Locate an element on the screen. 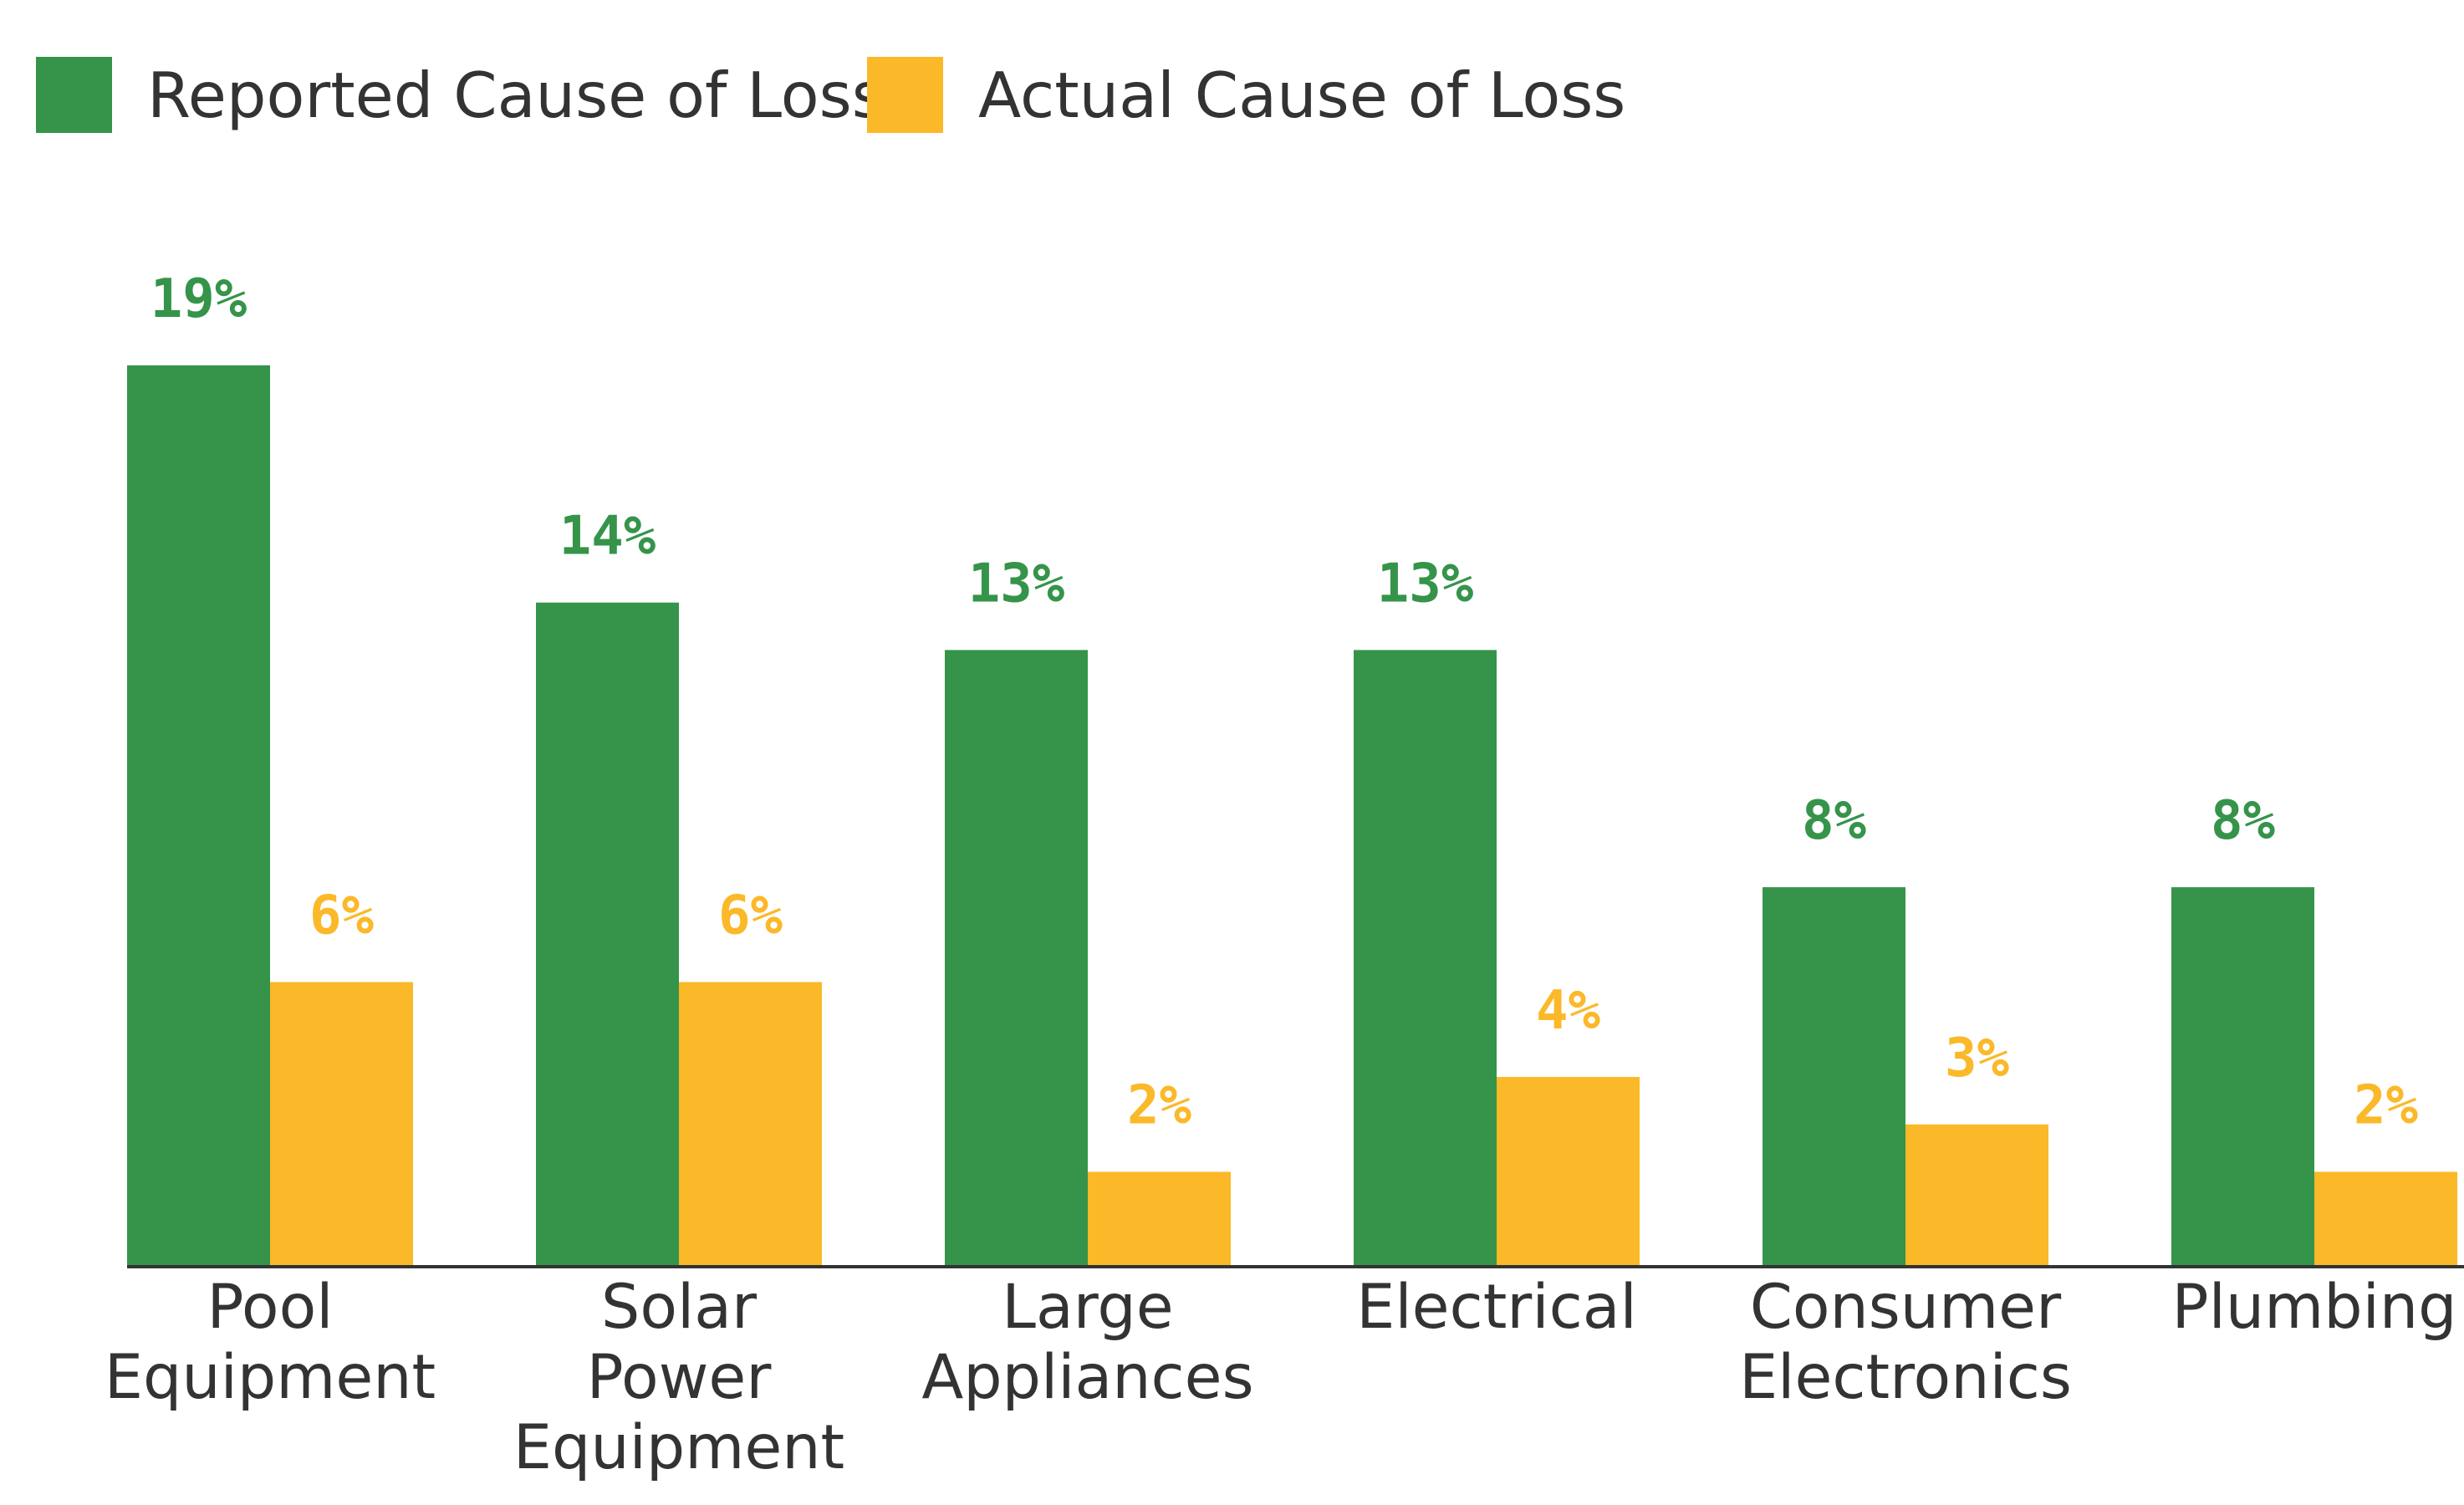  category-label-3-line-0: Electrical is located at coordinates (1497, 1307).